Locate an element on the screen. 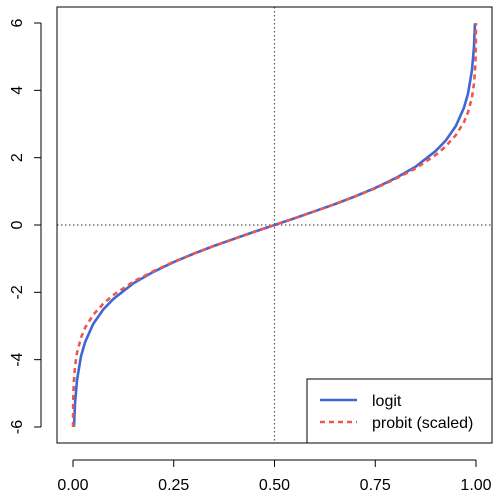 The image size is (500, 500). legend: logit probit (scaled) is located at coordinates (399, 411).